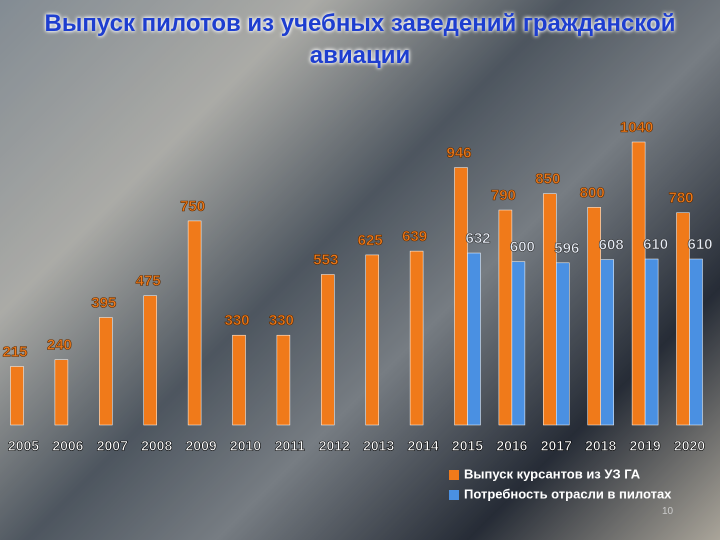  Describe the element at coordinates (568, 493) in the screenshot. I see `legend-label: Потребность отрасли в пилотах` at that location.